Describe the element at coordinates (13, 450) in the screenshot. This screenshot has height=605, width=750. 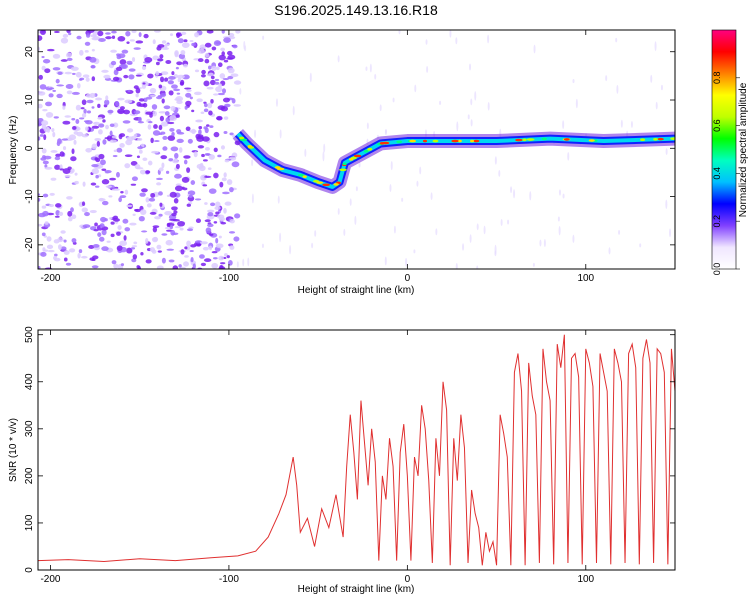
I see `snr-y-label: SNR (10 * v/v)` at that location.